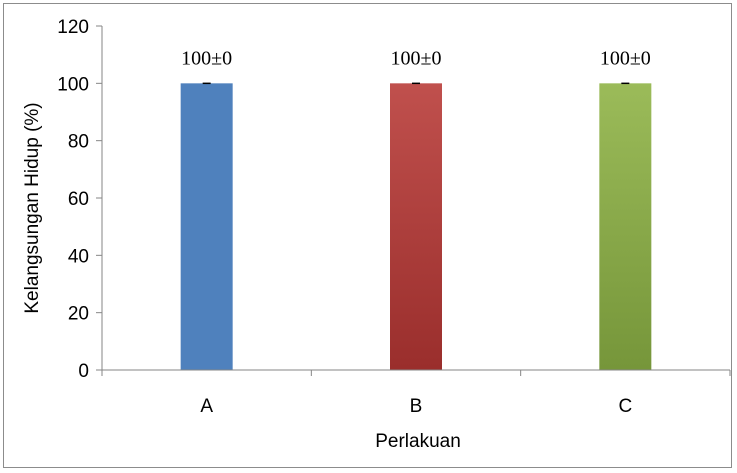  What do you see at coordinates (206, 226) in the screenshot?
I see `bar-a` at bounding box center [206, 226].